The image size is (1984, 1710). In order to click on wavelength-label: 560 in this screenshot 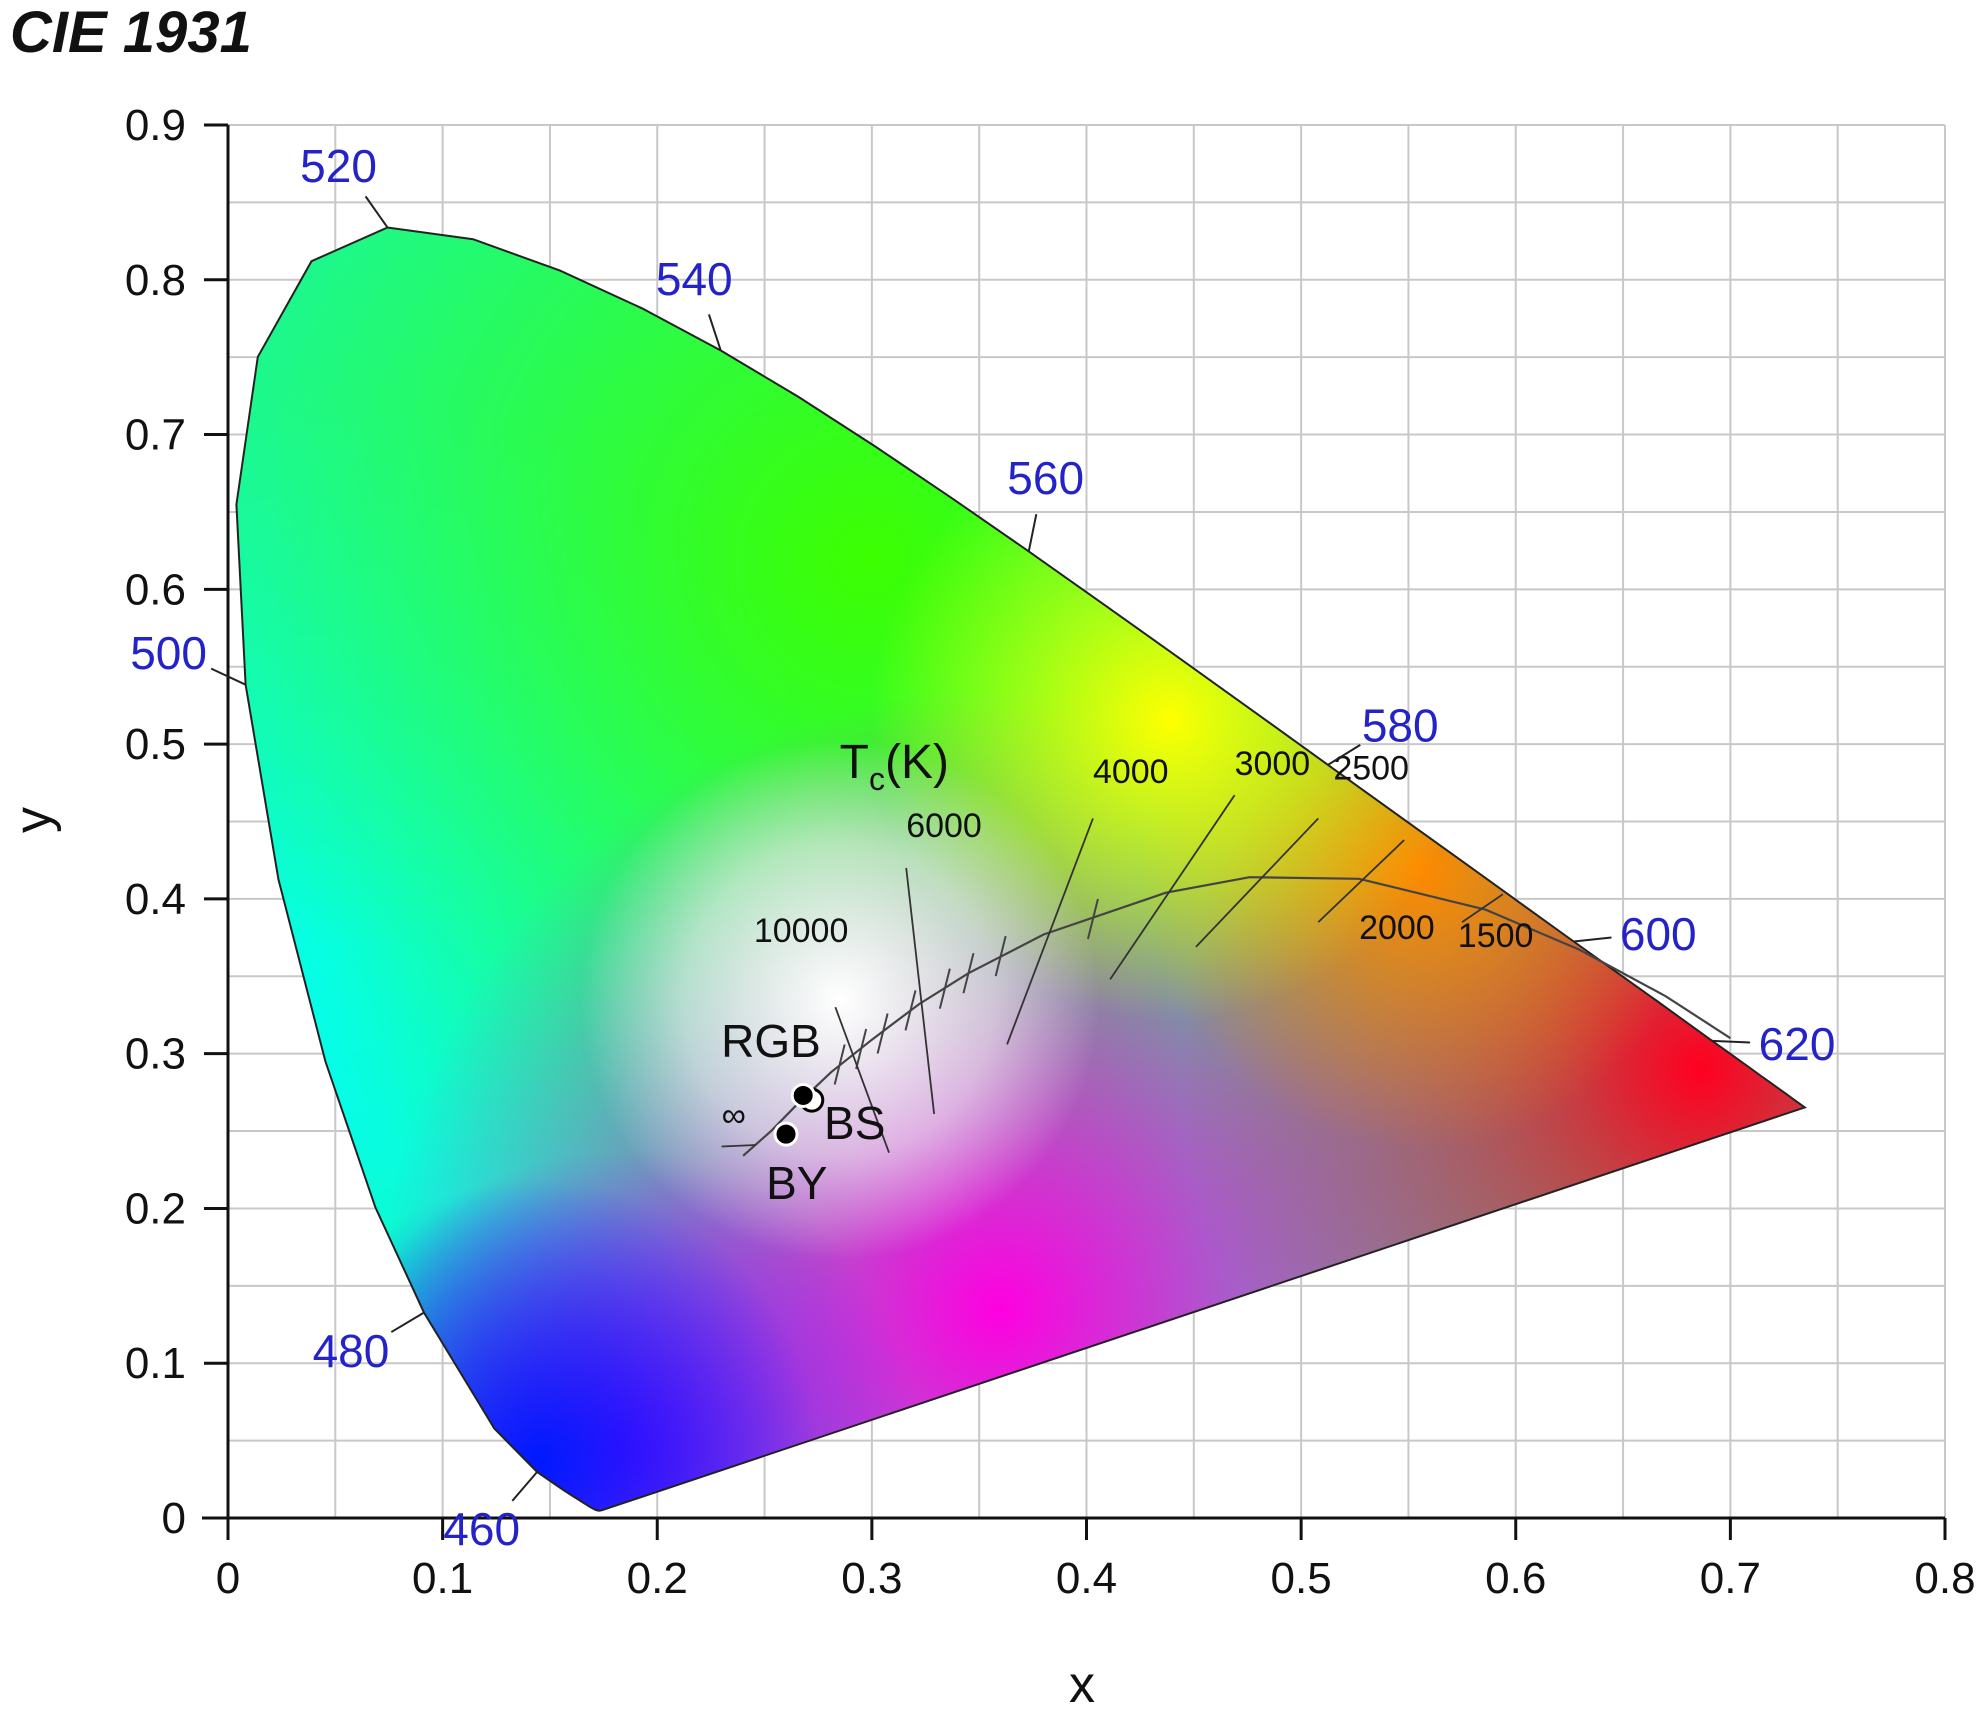, I will do `click(1045, 478)`.